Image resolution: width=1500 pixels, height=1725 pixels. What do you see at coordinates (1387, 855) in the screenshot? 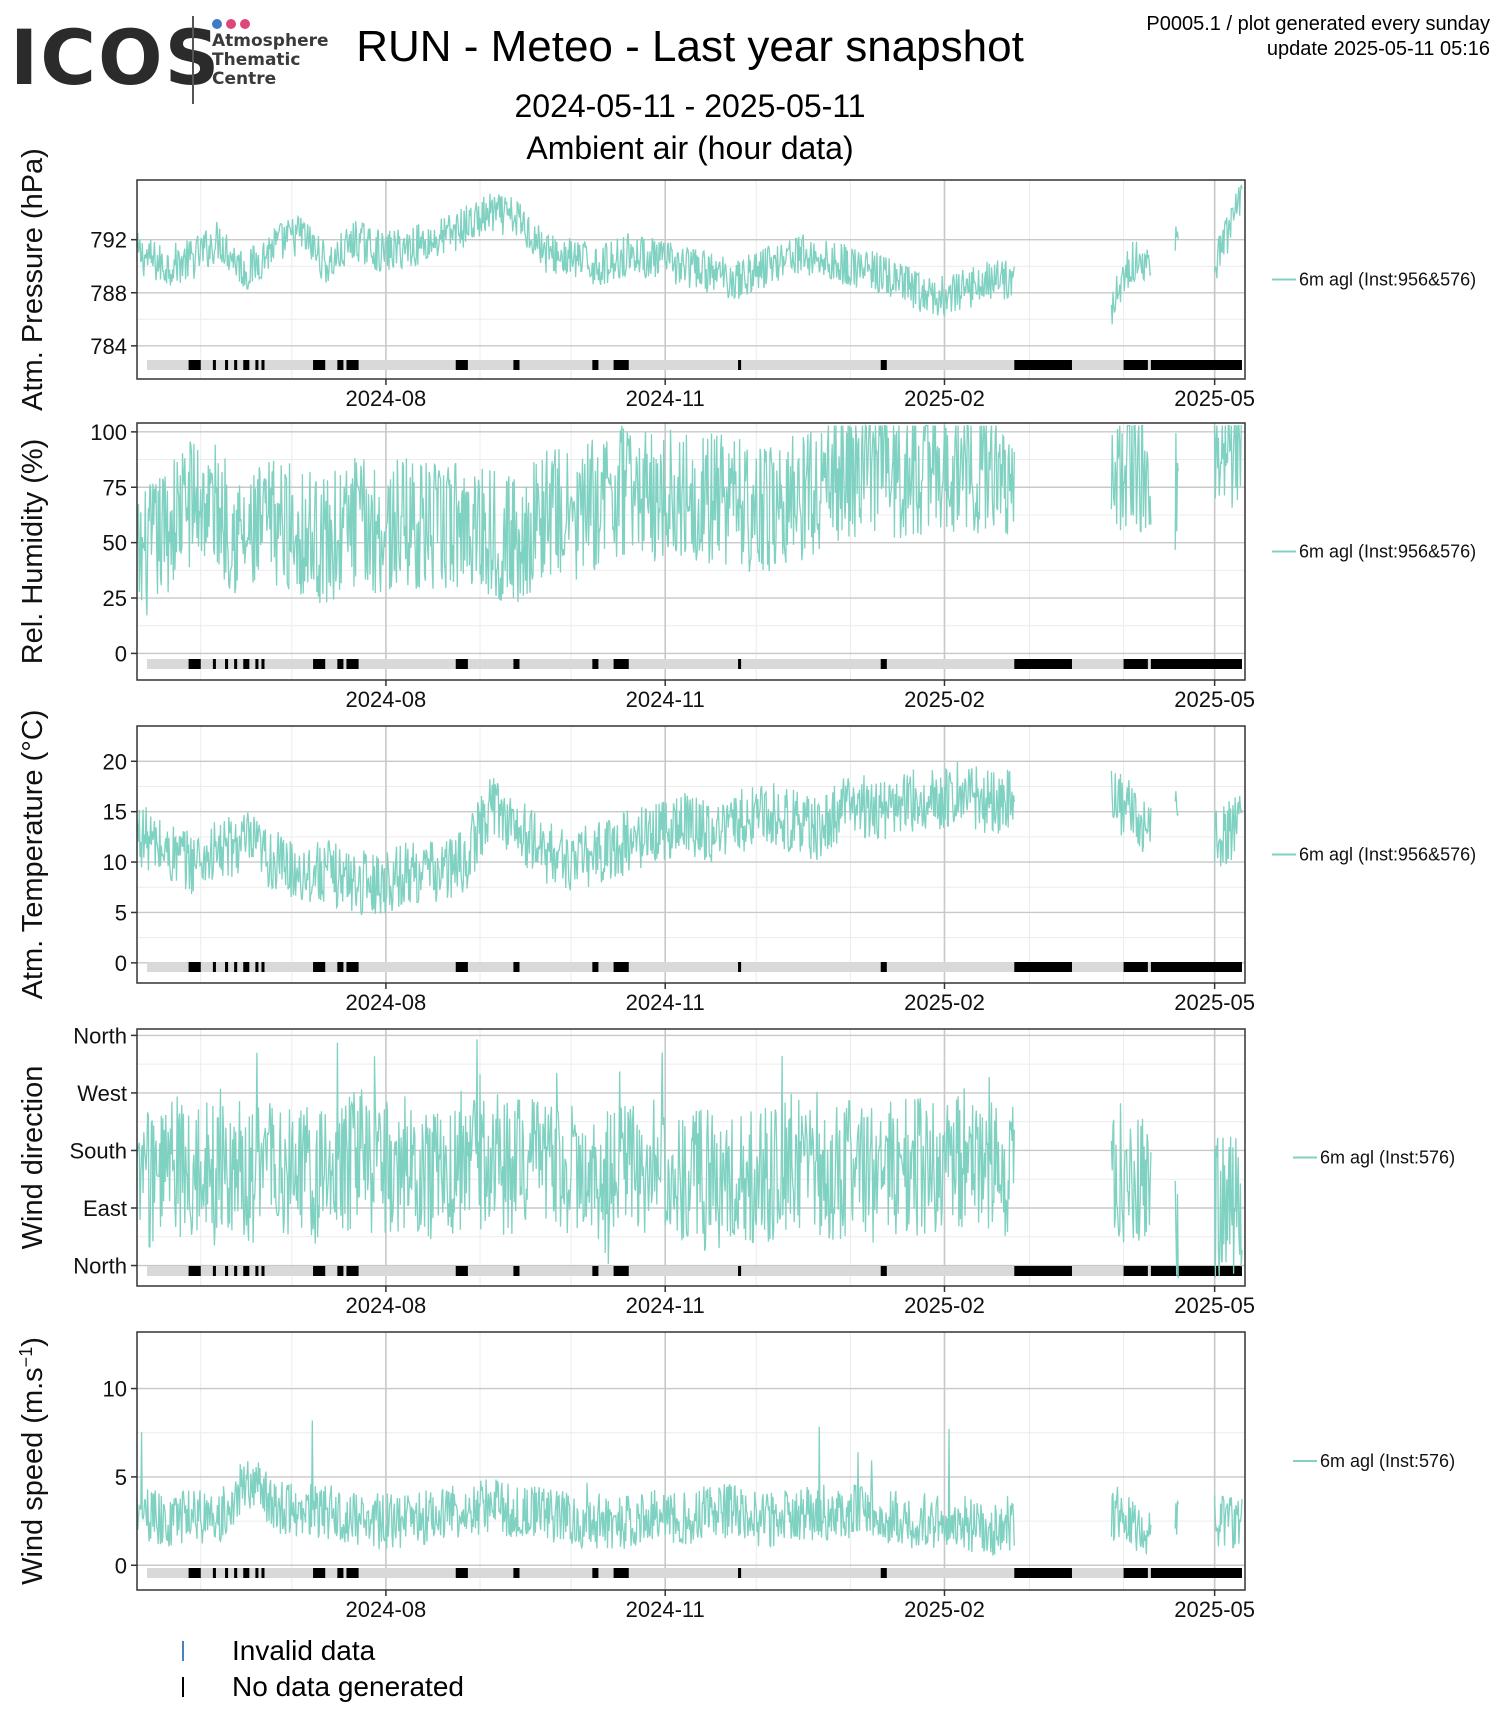
I see `legend-label: 6m agl (Inst:956&576)` at bounding box center [1387, 855].